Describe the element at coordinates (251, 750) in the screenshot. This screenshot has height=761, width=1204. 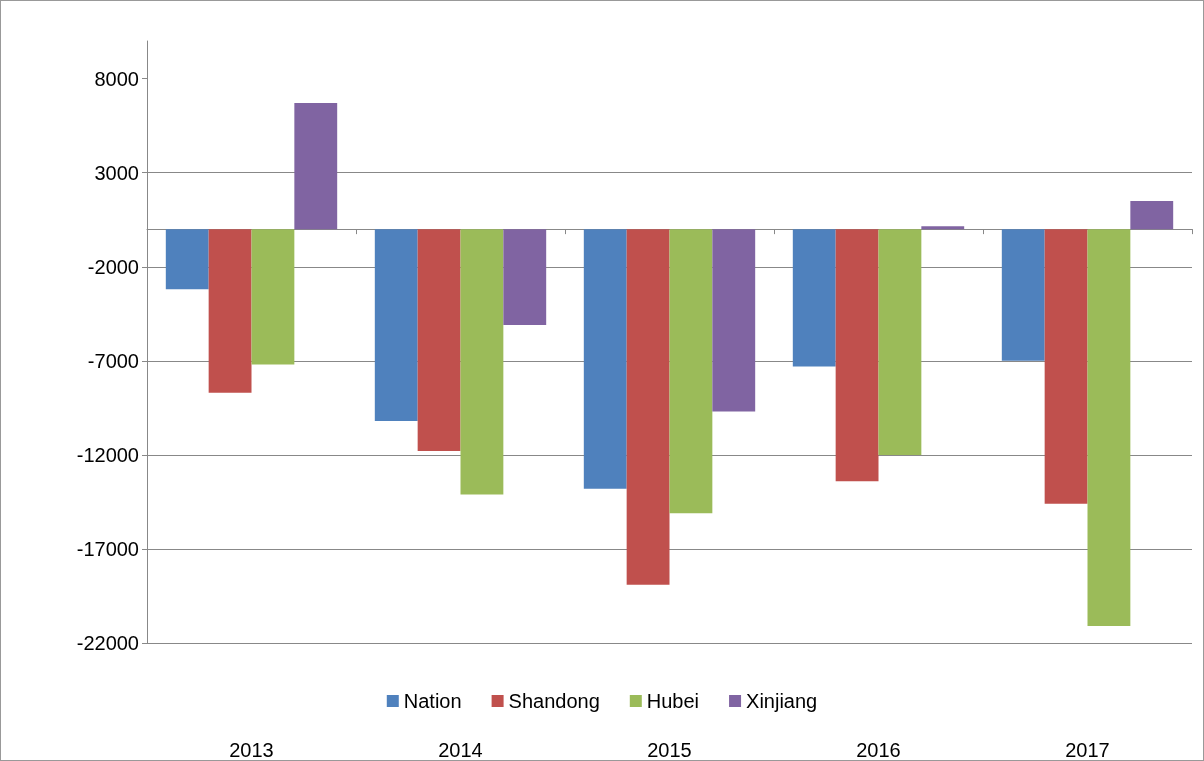
I see `x-tick-label: 2013` at that location.